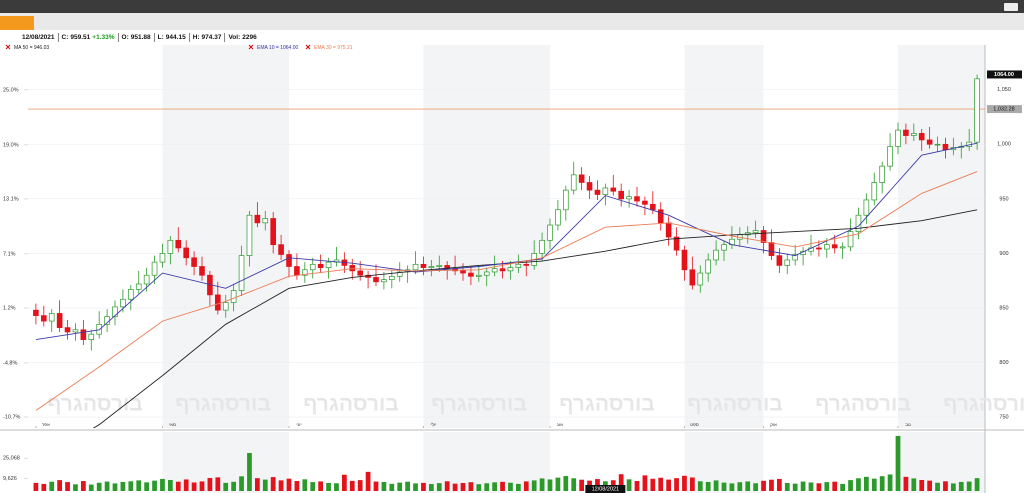  I want to click on month-band, so click(225, 462).